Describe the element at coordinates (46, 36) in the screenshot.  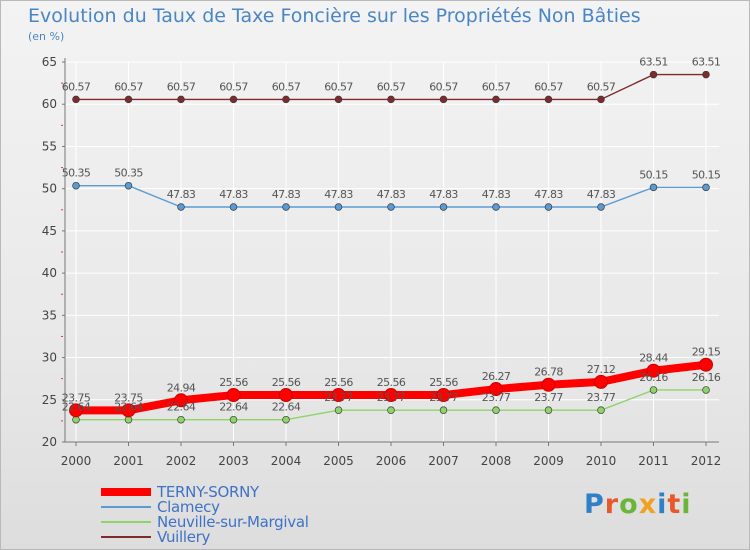
I see `y-axis-unit: (en %)` at that location.